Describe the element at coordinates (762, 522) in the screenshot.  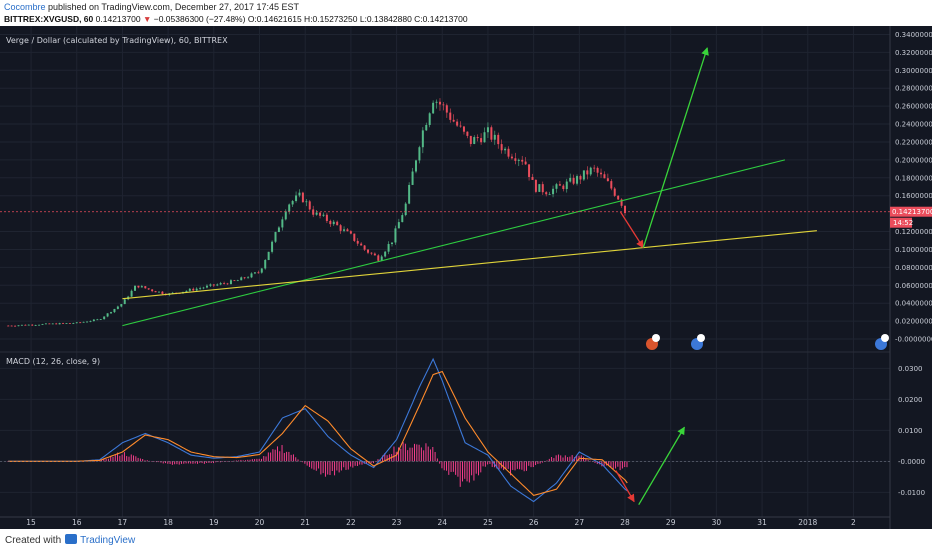
I see `time-tick-label: 31` at that location.